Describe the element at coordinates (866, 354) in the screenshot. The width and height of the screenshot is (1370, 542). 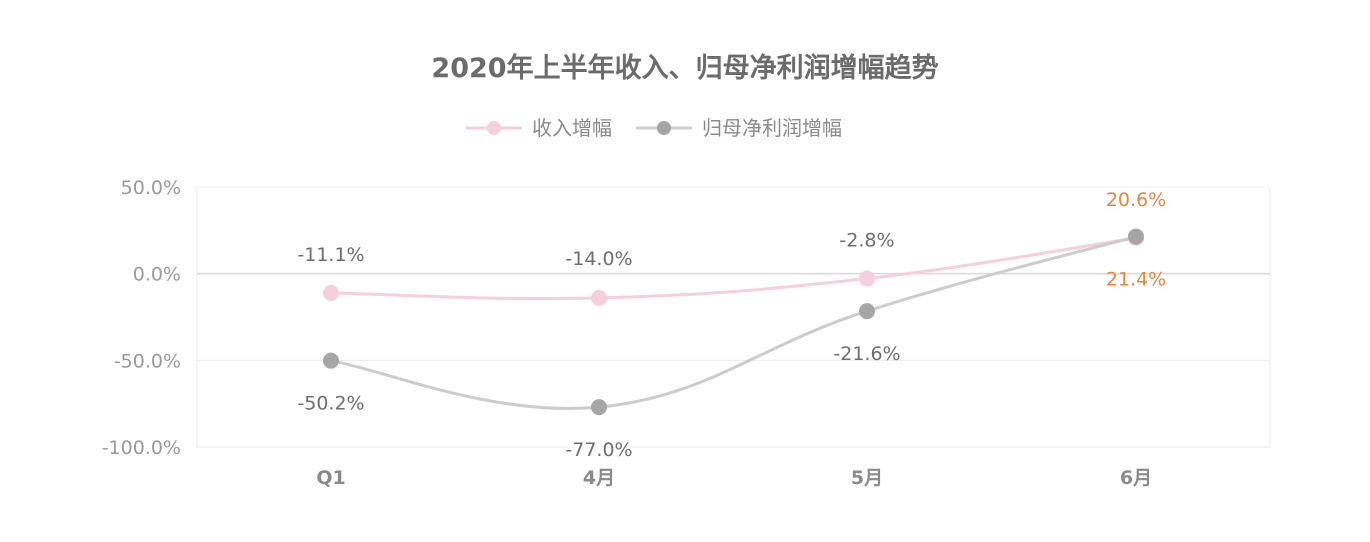
I see `data-label-net-profit: -21.6%` at that location.